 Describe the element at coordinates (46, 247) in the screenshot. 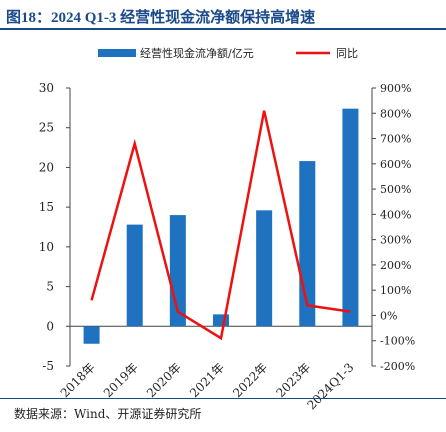

I see `left-tick-label: 10` at that location.